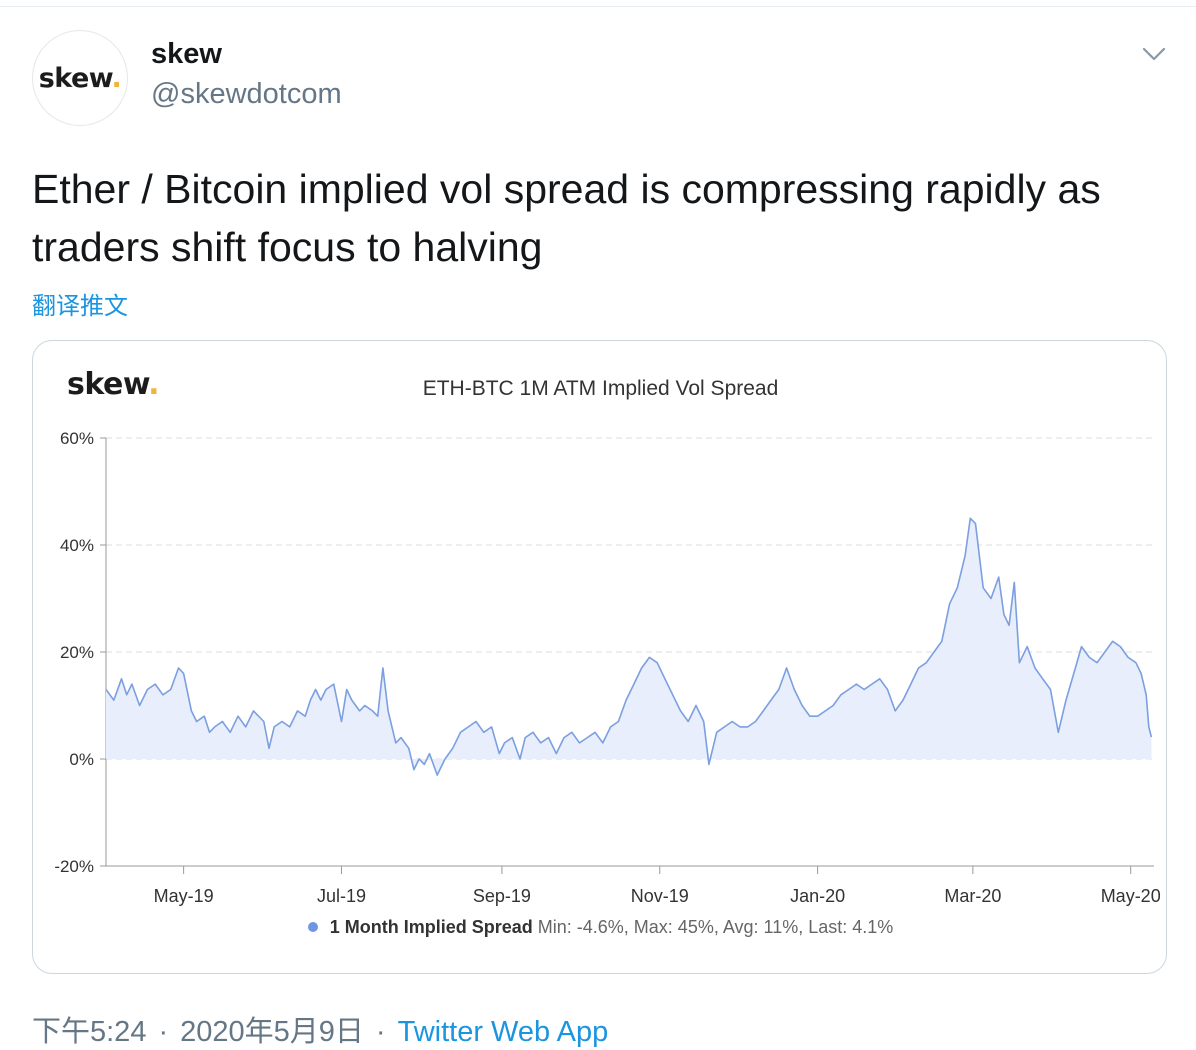  I want to click on user-handle: @skewdotcom, so click(246, 94).